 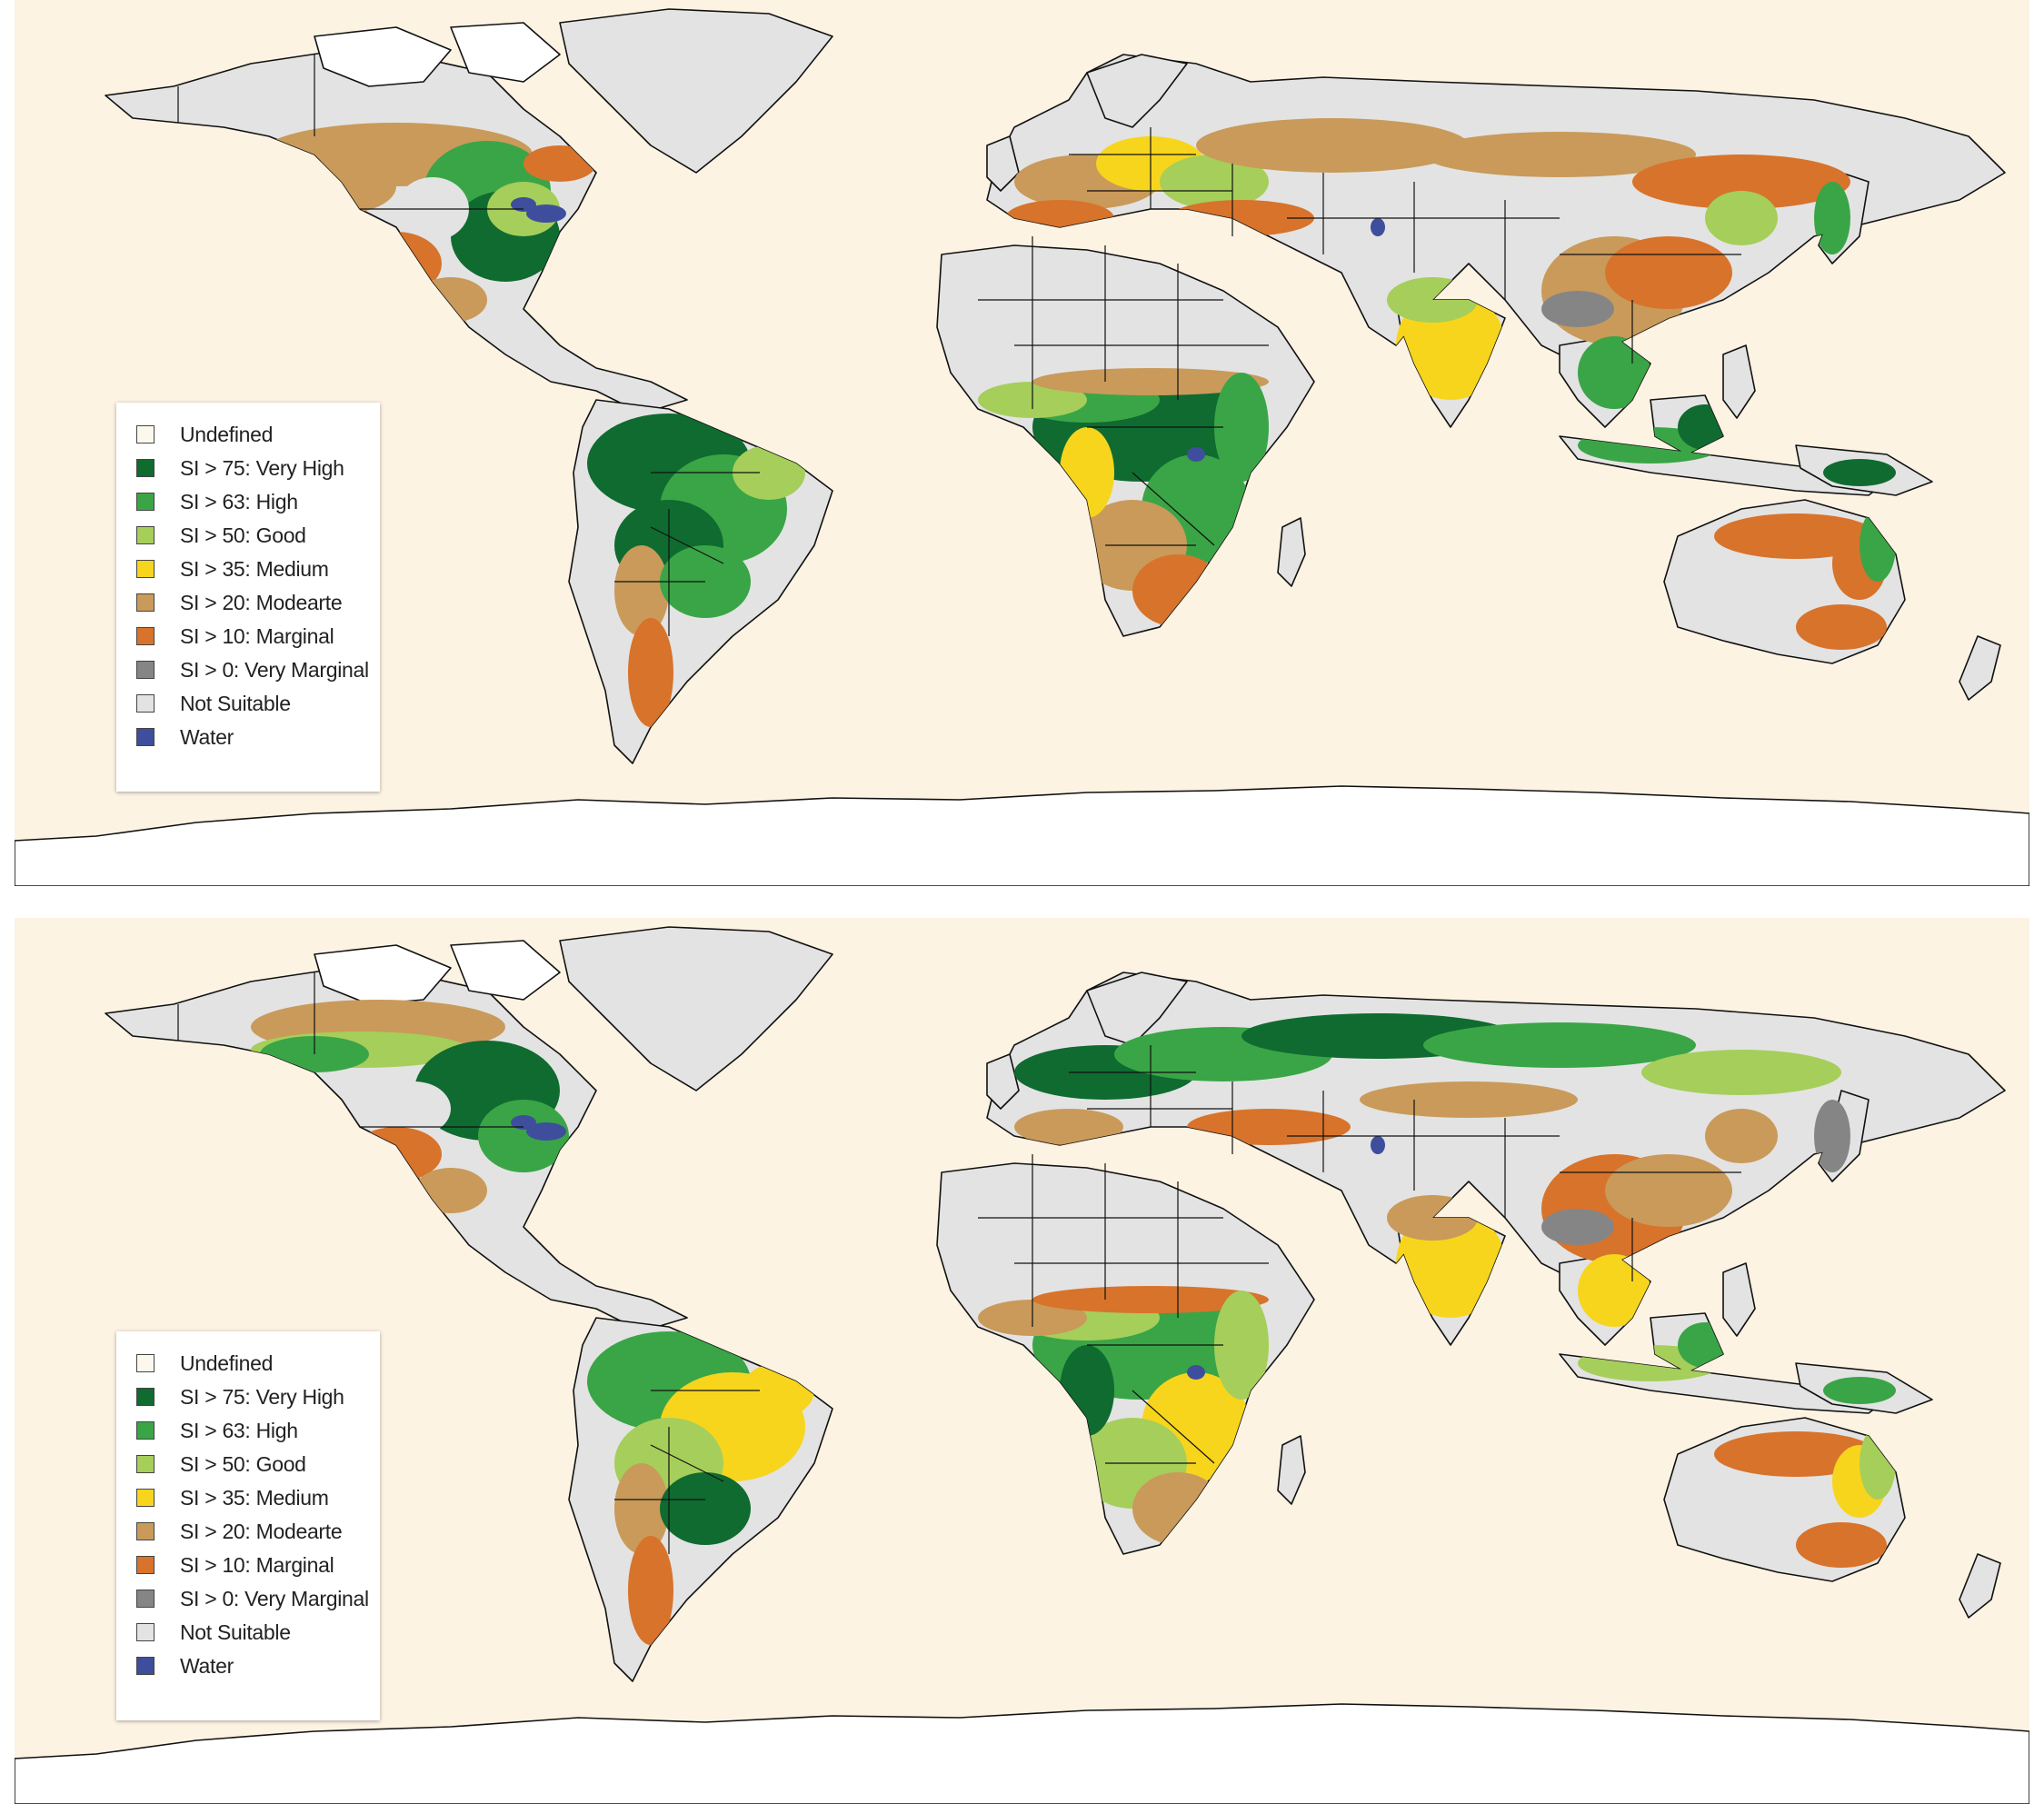 I want to click on legend-item: SI > 75: Very High, so click(x=240, y=468).